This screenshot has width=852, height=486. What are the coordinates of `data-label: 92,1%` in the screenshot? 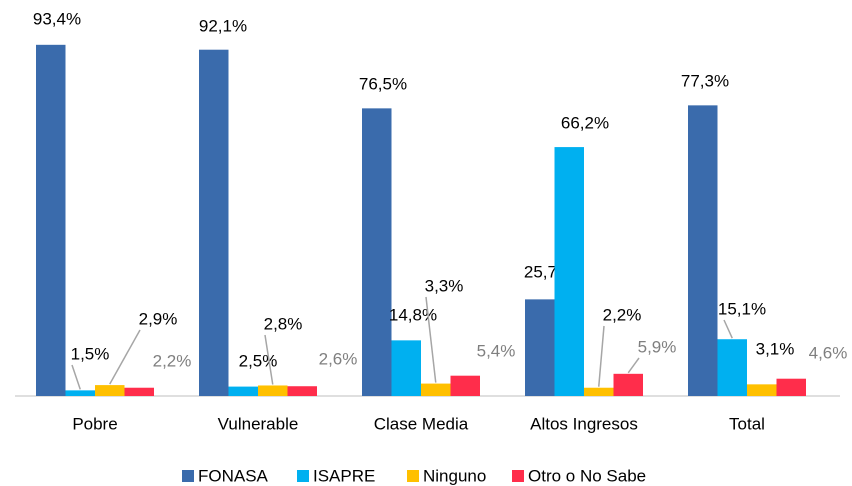 It's located at (223, 25).